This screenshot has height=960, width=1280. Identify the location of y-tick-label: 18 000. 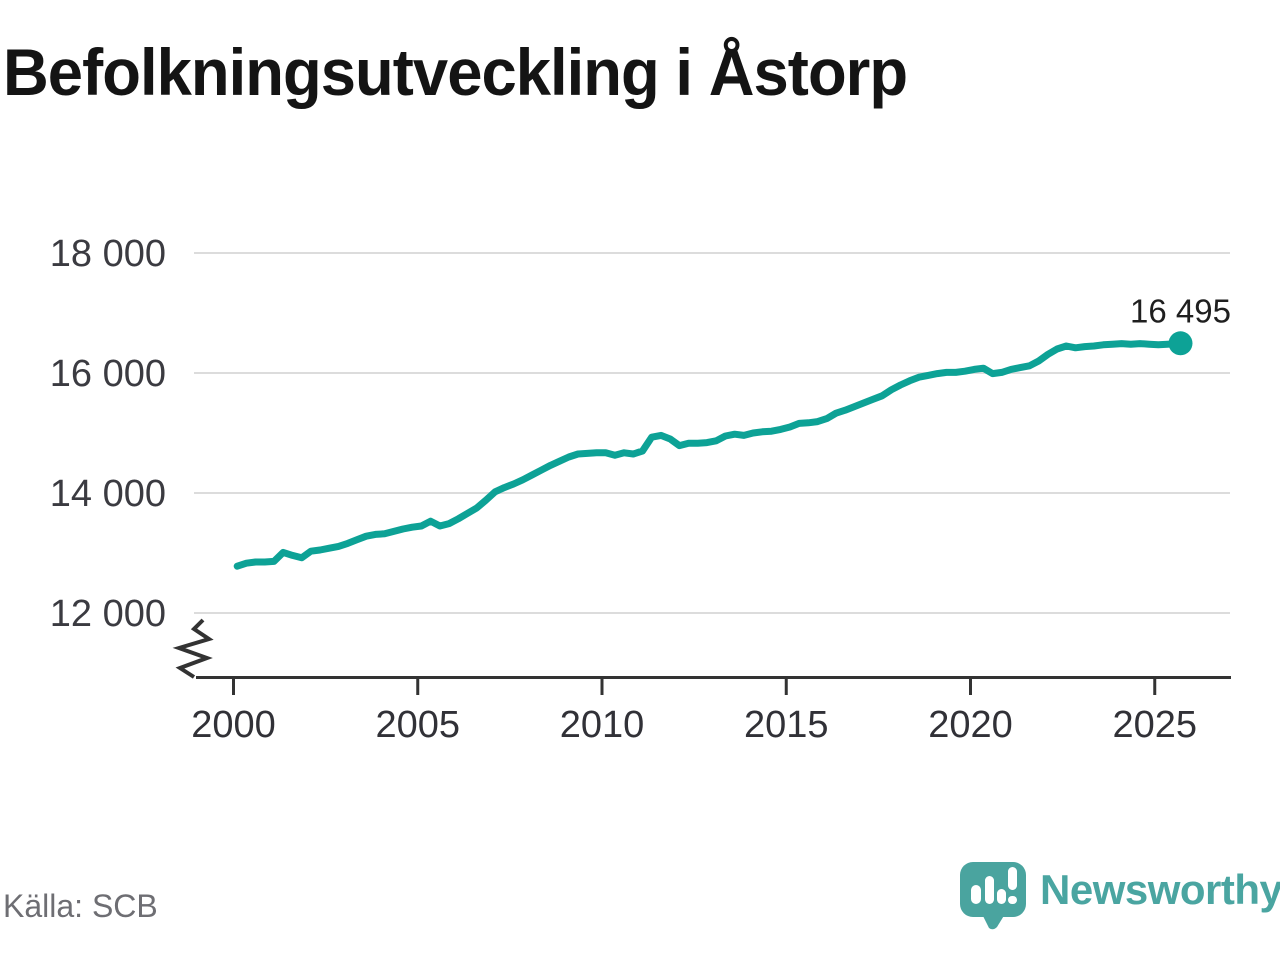
(108, 254).